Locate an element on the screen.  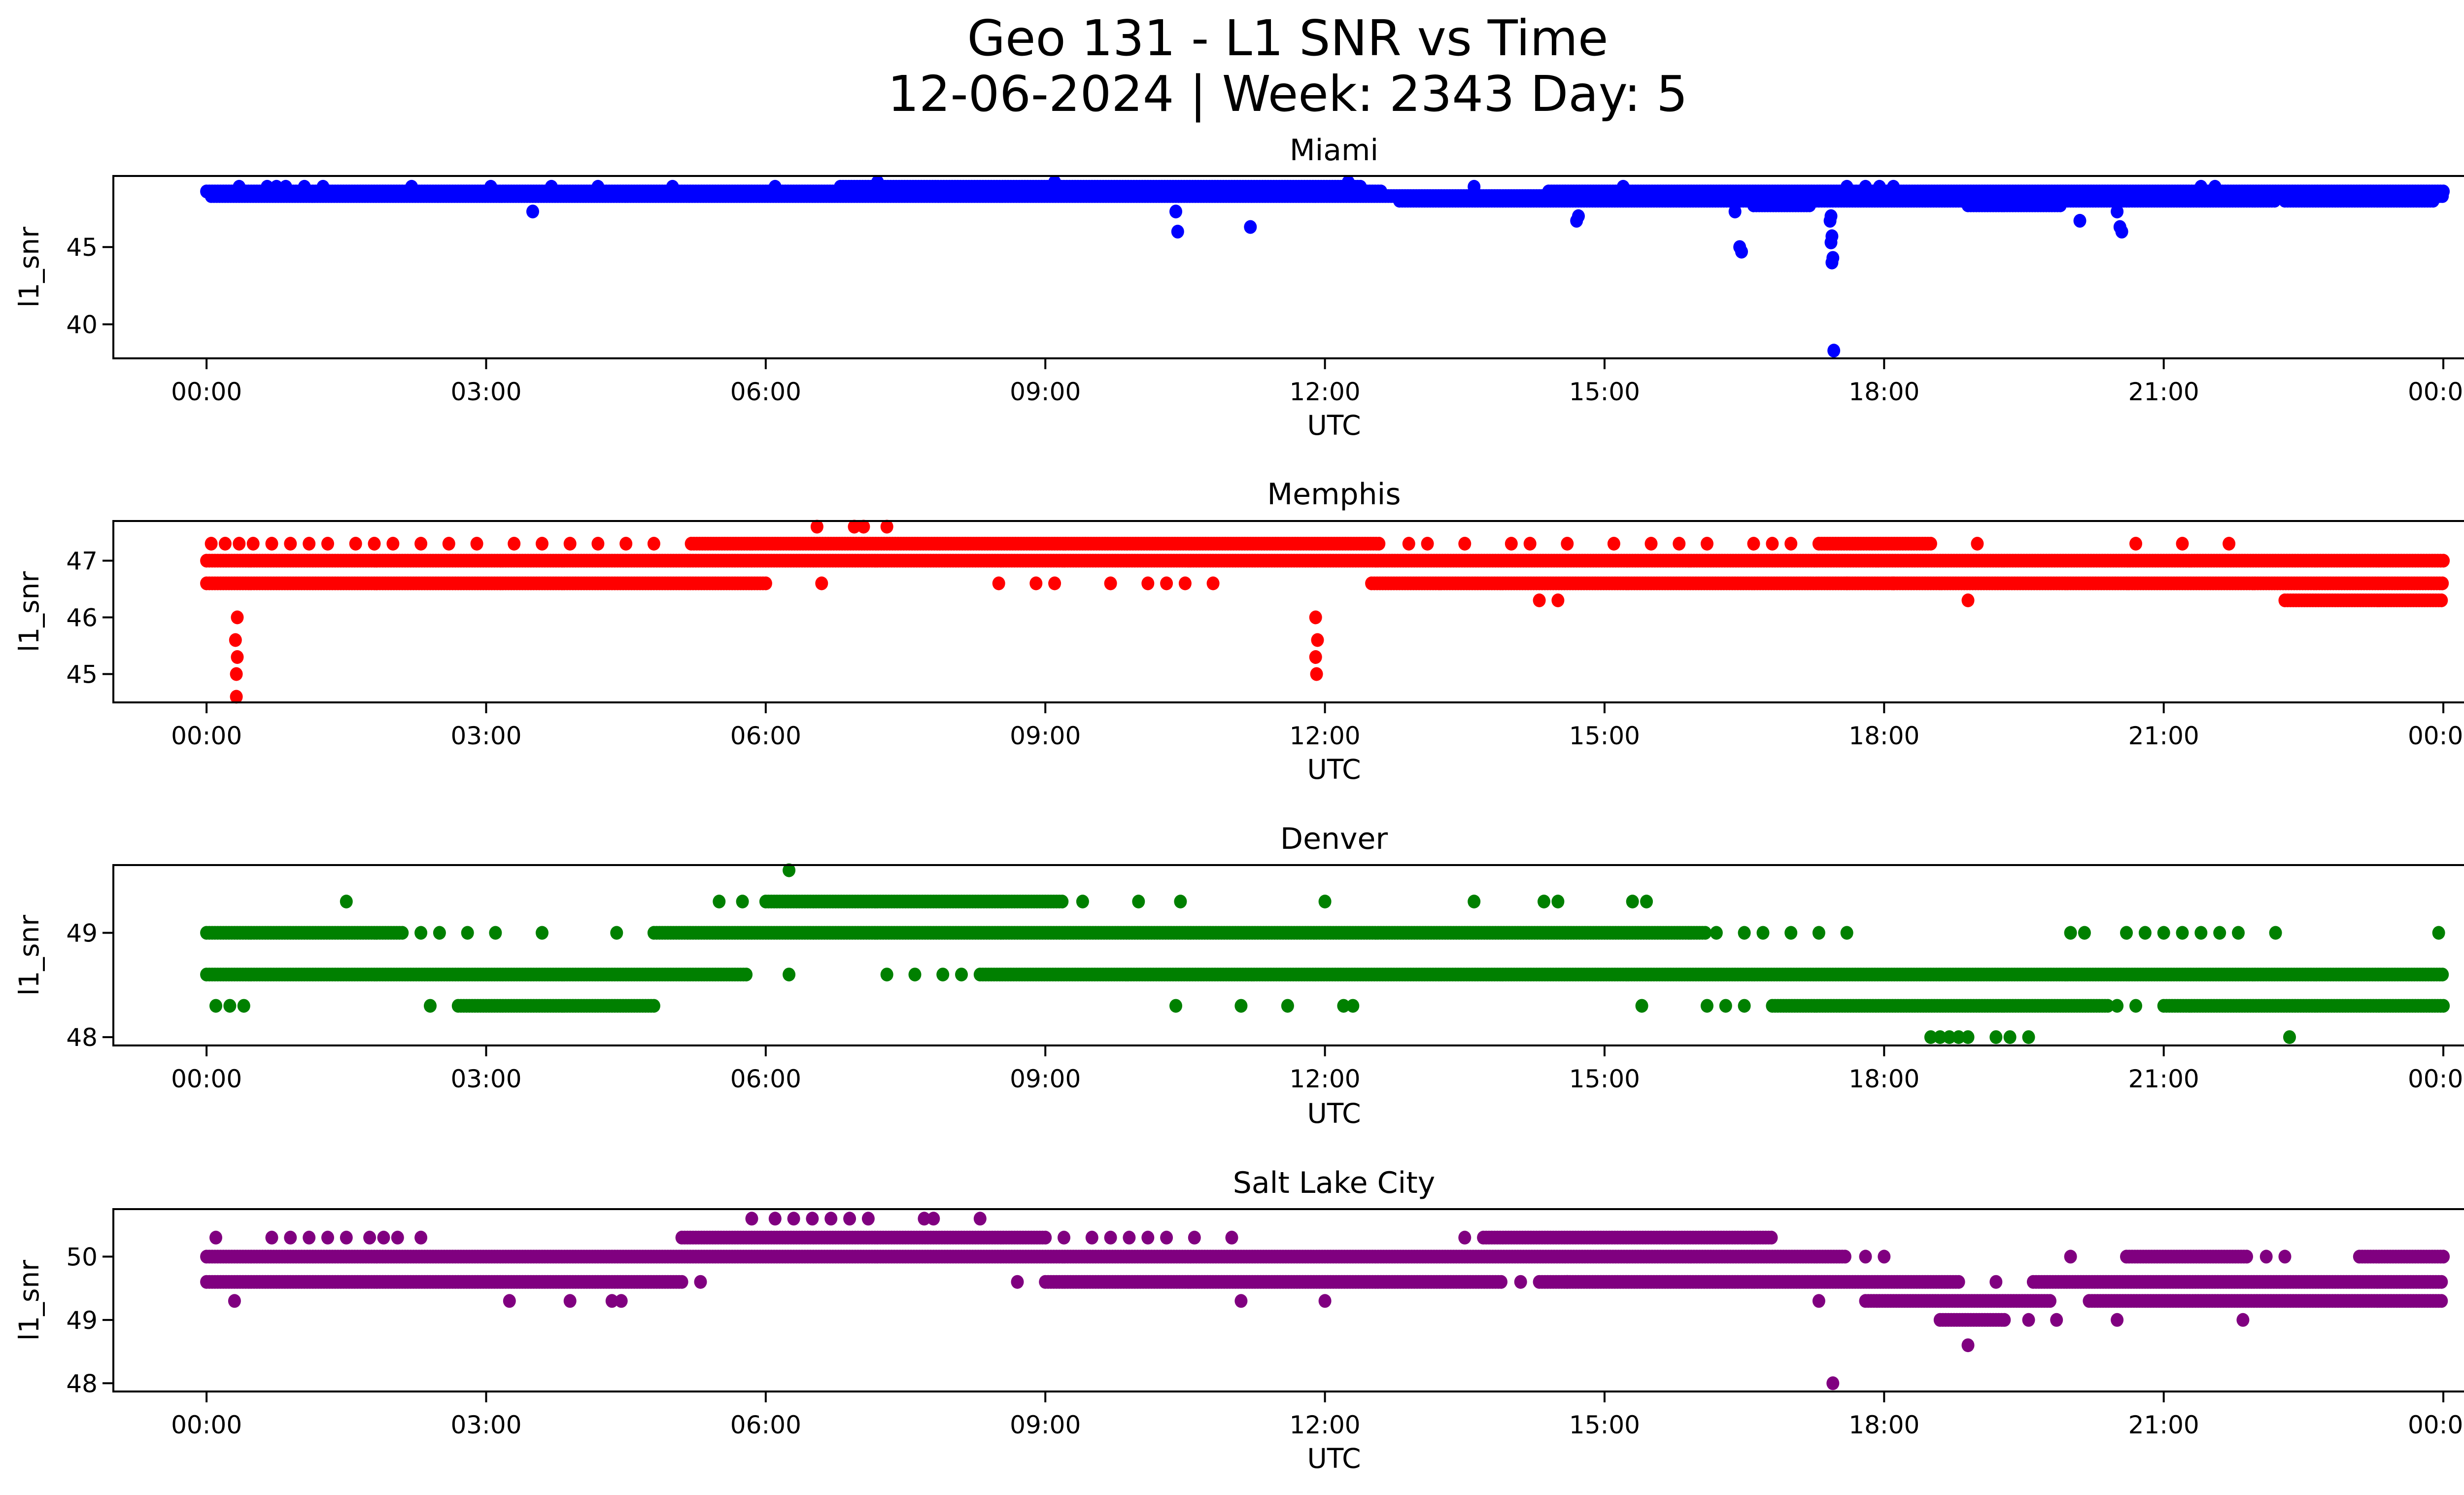
x-tick-label: 18:00 is located at coordinates (1883, 736).